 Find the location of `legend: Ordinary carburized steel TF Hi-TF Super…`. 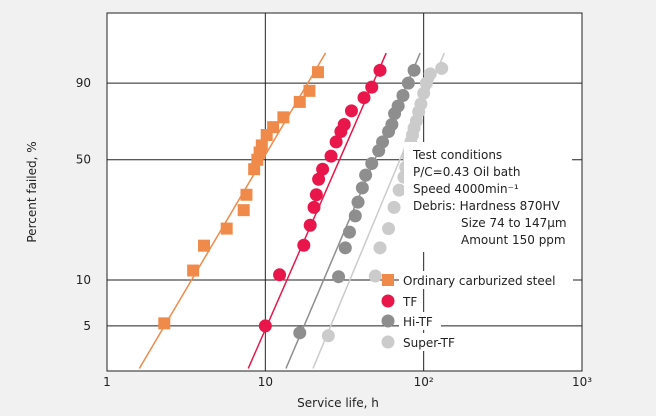

legend: Ordinary carburized steel TF Hi-TF Super… is located at coordinates (477, 311).